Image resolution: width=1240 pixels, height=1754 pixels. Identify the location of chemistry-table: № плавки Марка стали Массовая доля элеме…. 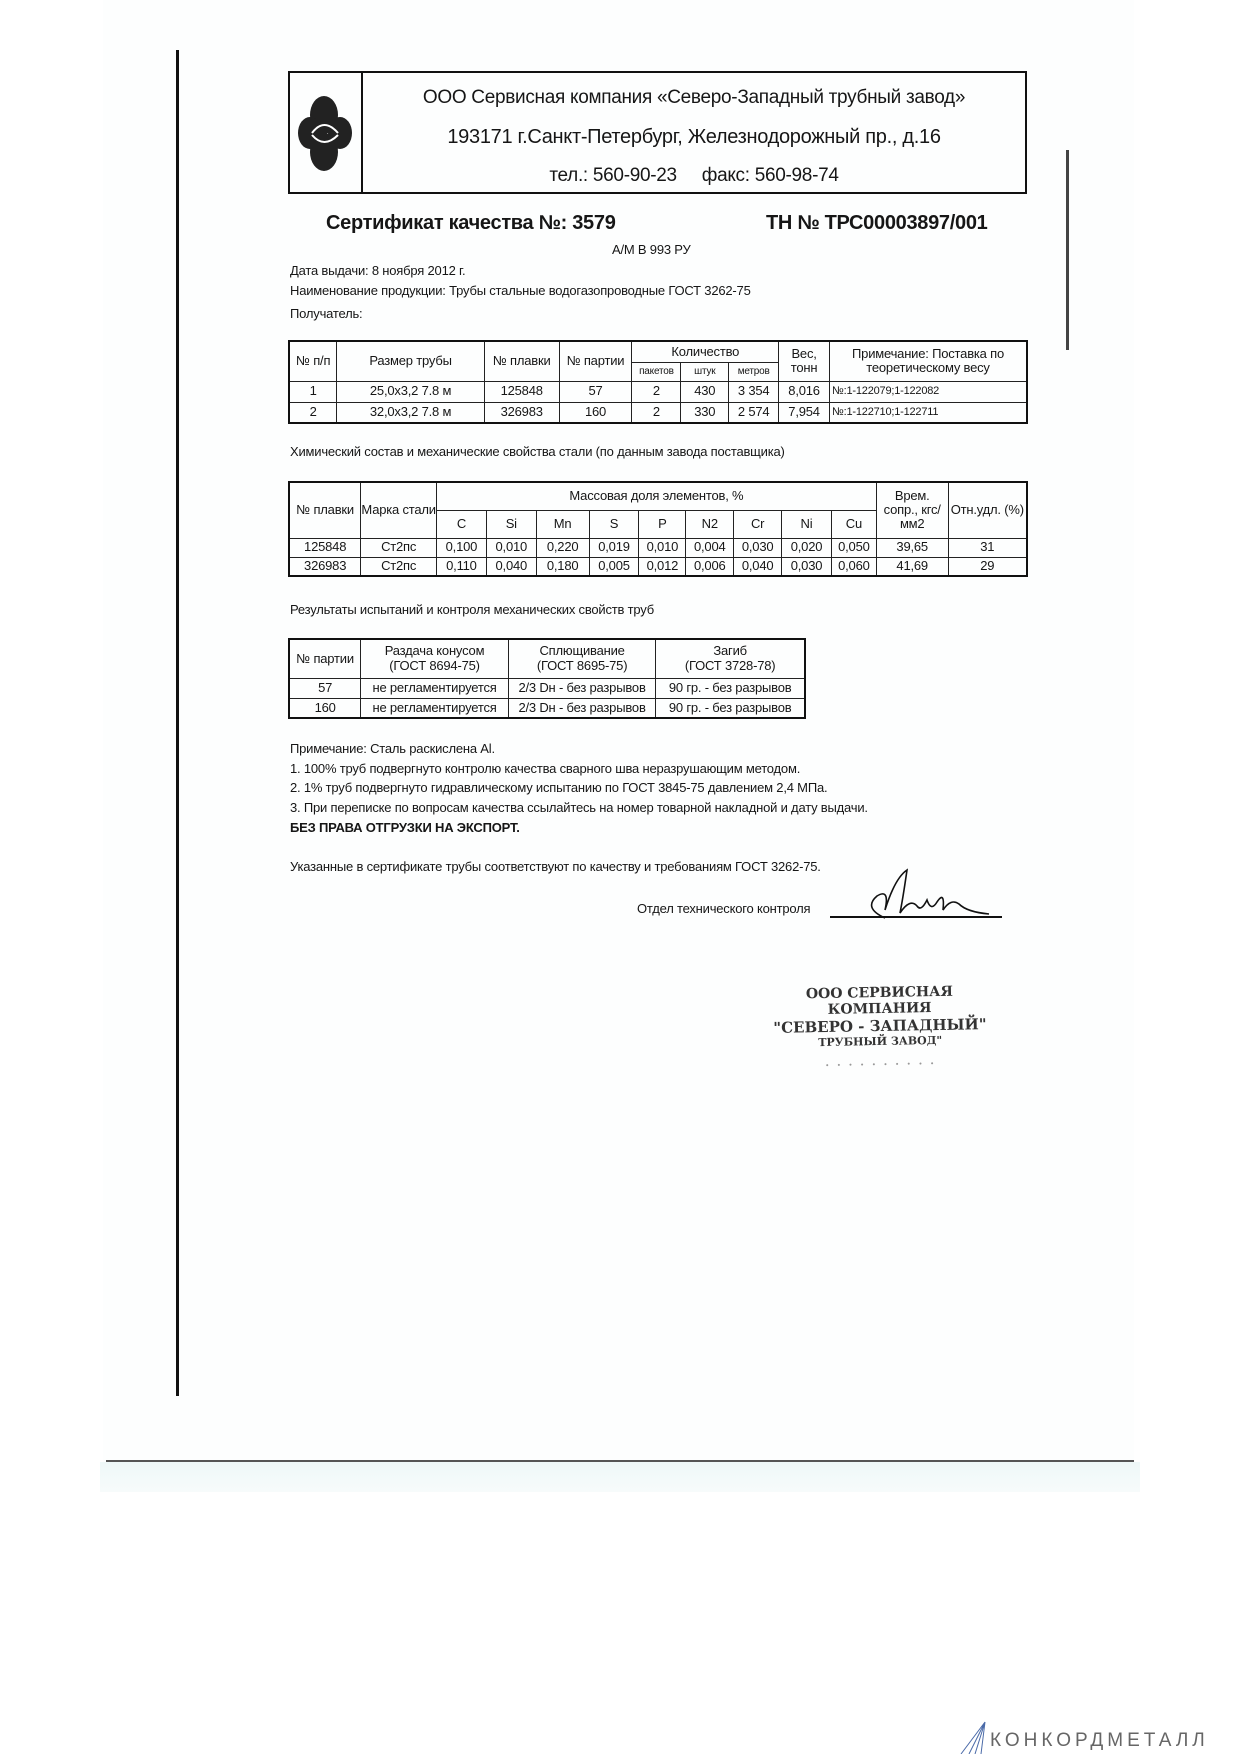
(658, 529).